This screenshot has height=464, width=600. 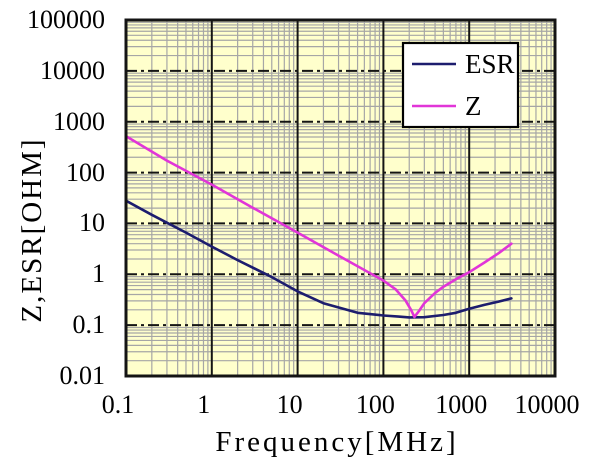 What do you see at coordinates (82, 375) in the screenshot?
I see `y-tick-0.01: 0.01` at bounding box center [82, 375].